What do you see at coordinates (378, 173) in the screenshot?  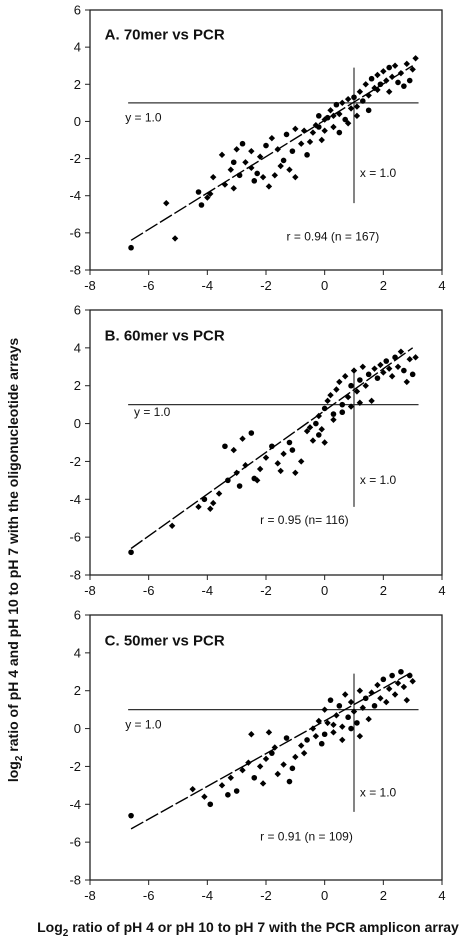 I see `reference-x-label-a: x = 1.0` at bounding box center [378, 173].